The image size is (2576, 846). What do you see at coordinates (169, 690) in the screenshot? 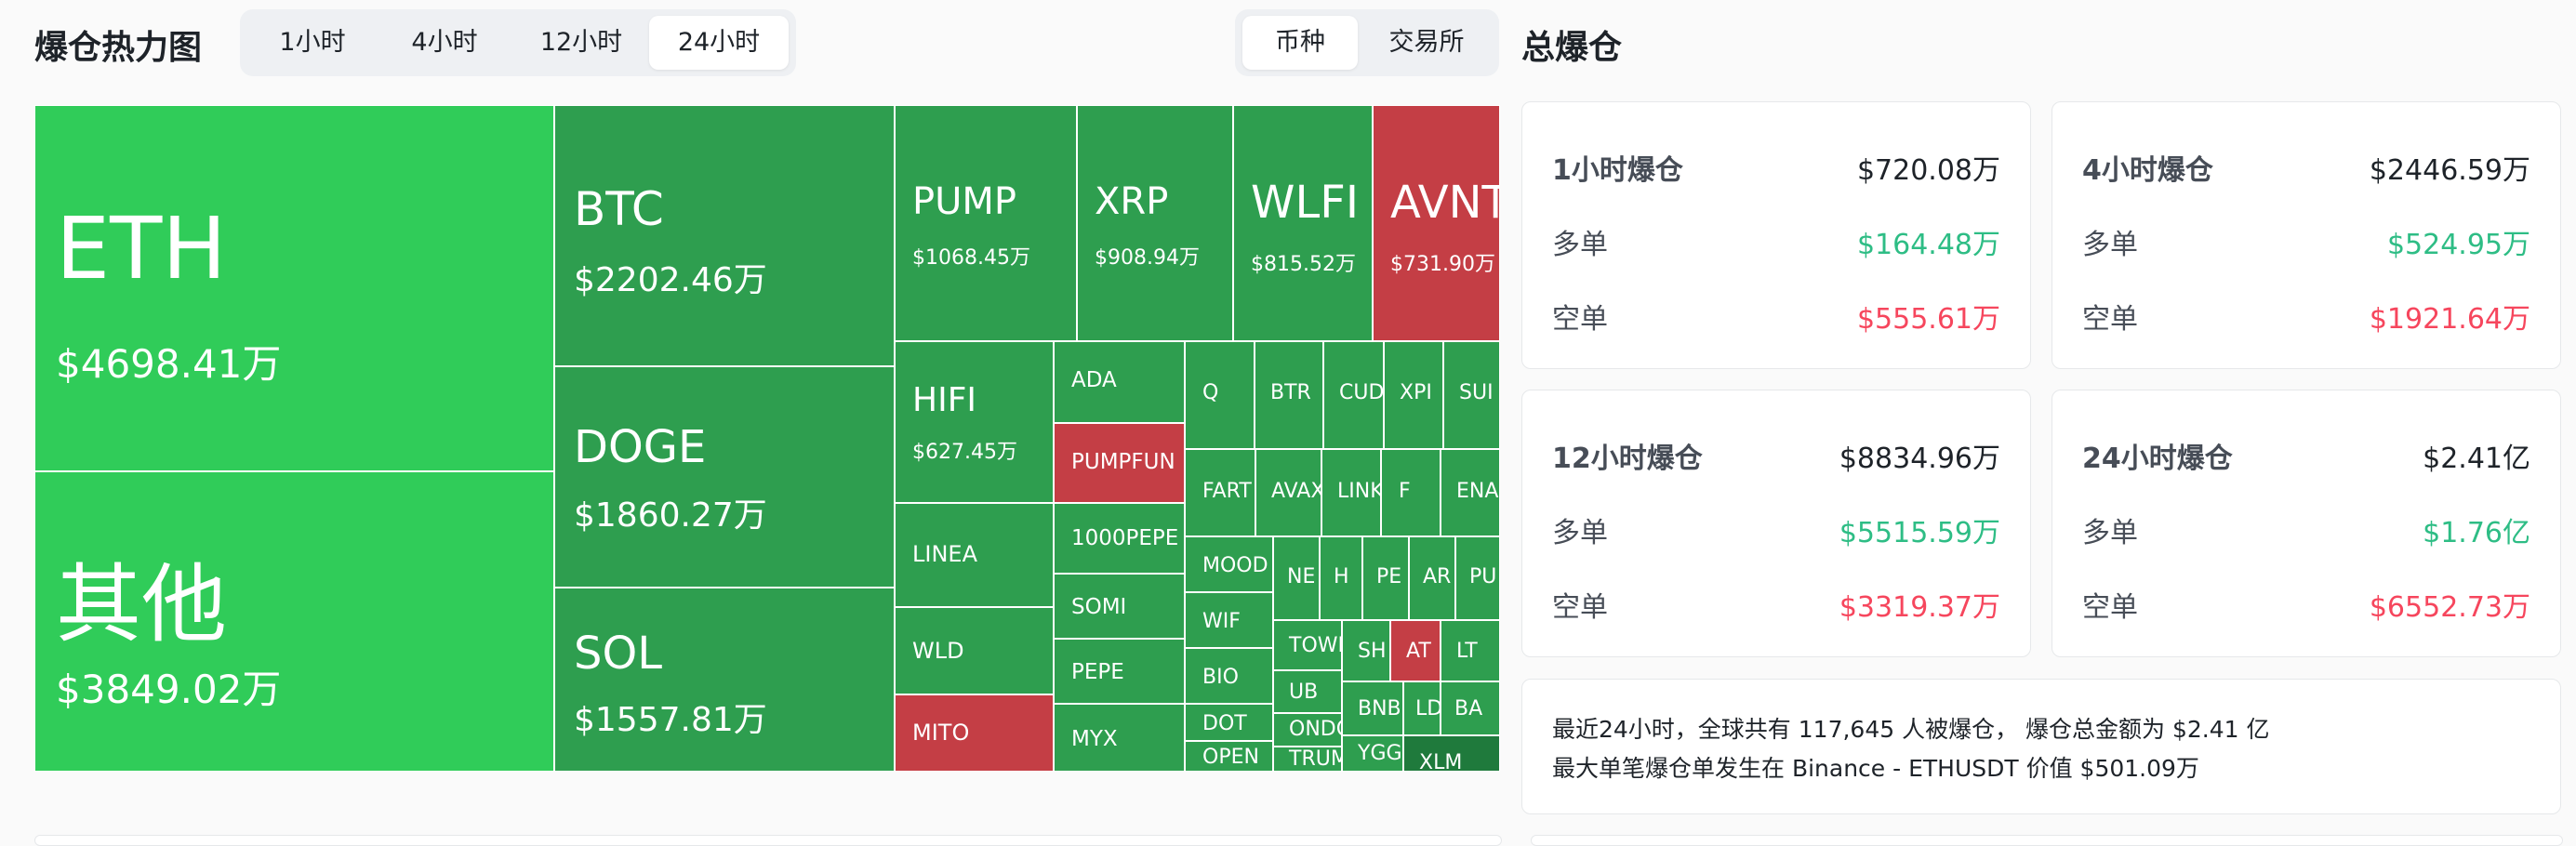
I see `tile-value: $3849.02万` at bounding box center [169, 690].